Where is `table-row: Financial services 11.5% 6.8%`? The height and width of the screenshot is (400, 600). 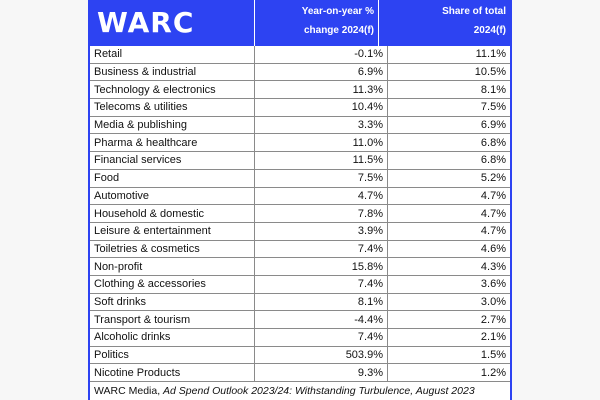 table-row: Financial services 11.5% 6.8% is located at coordinates (300, 160).